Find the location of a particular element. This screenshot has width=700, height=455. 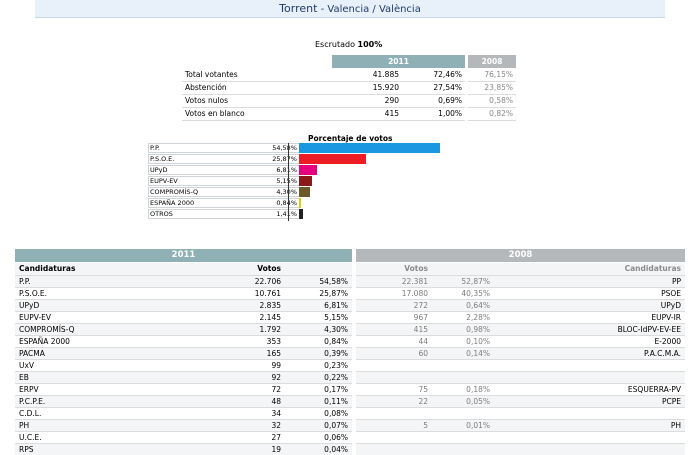

candidate-pct: 5,15% is located at coordinates (318, 317).